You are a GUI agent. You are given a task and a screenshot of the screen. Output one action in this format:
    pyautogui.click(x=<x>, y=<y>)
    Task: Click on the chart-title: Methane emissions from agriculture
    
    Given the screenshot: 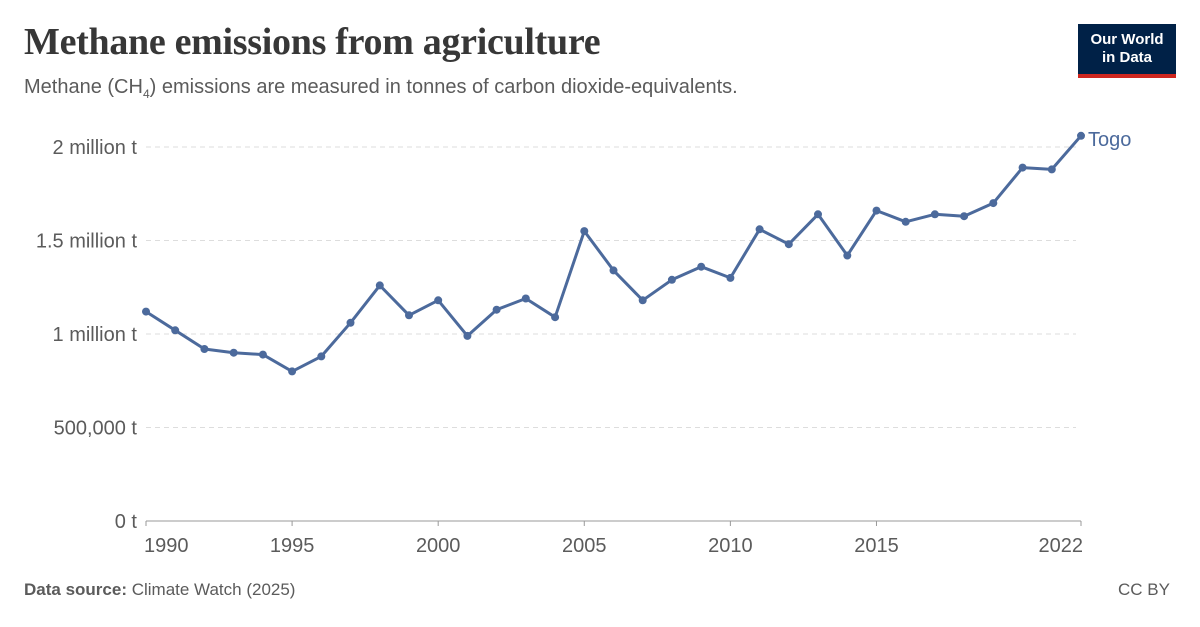 What is the action you would take?
    pyautogui.click(x=312, y=42)
    